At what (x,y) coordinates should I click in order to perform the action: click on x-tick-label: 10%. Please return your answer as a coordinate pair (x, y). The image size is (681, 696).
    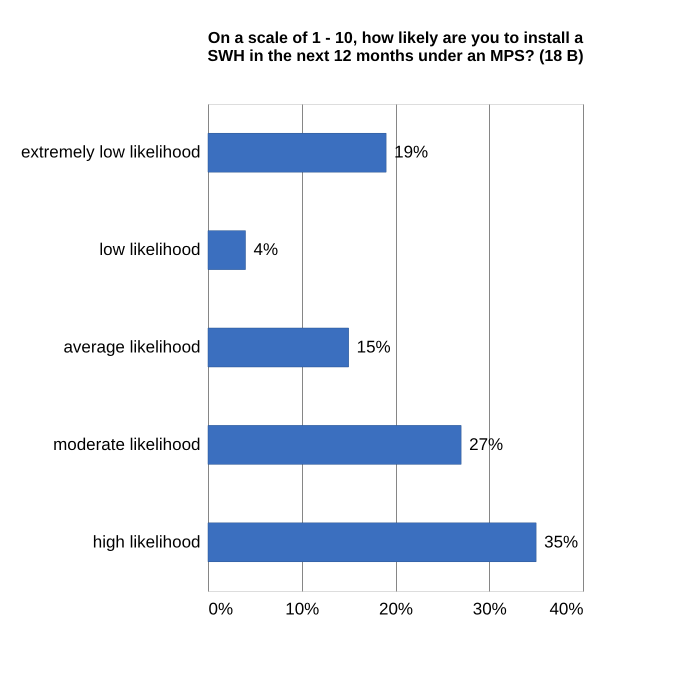
    Looking at the image, I should click on (302, 609).